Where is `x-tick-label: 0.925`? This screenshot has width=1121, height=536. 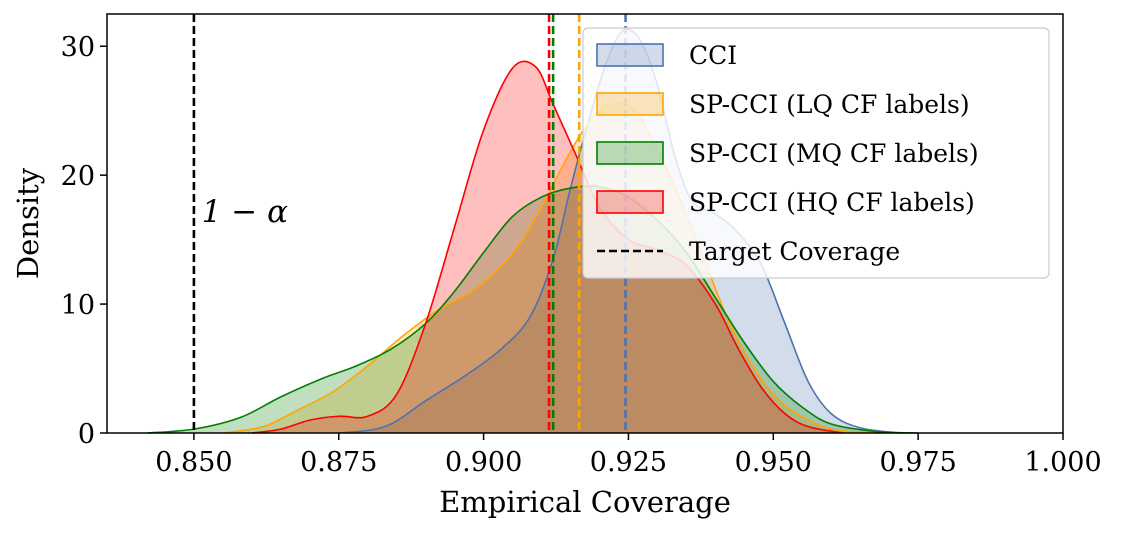
x-tick-label: 0.925 is located at coordinates (628, 462).